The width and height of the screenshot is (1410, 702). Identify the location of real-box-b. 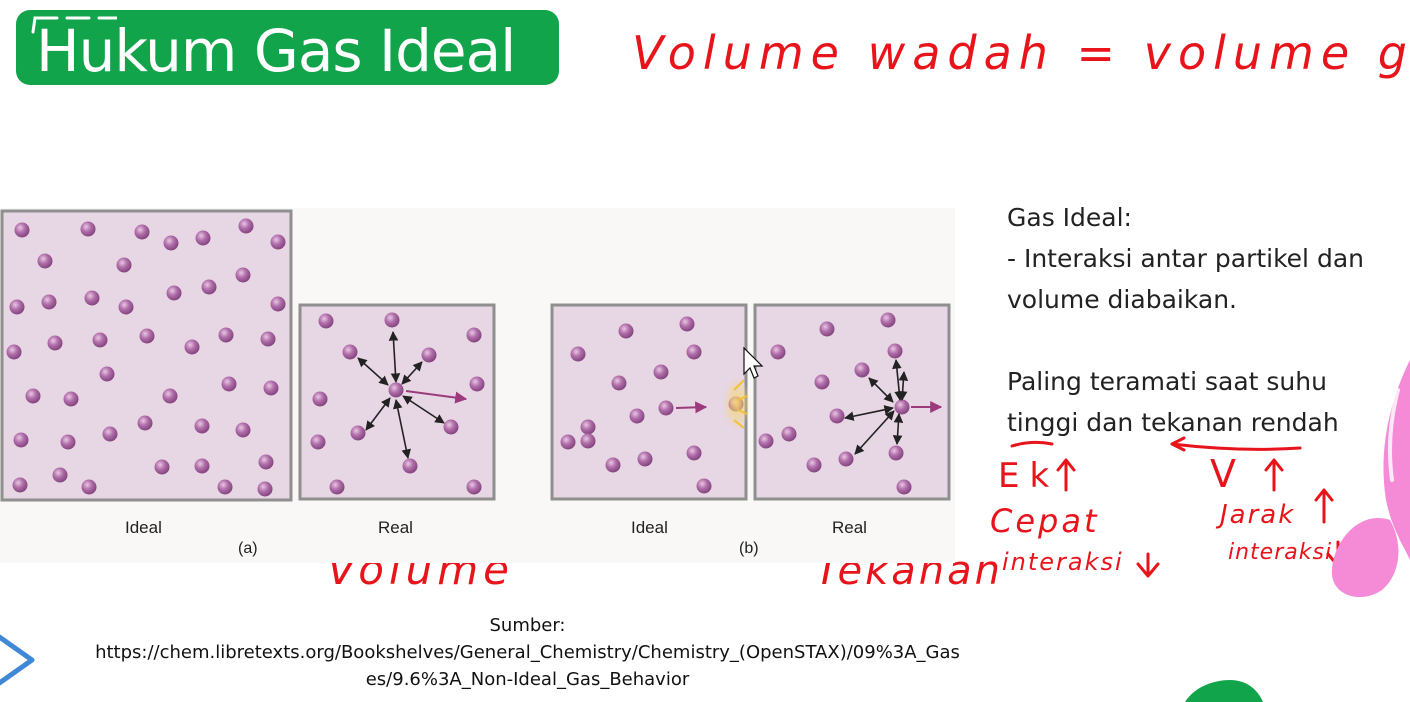
(852, 402).